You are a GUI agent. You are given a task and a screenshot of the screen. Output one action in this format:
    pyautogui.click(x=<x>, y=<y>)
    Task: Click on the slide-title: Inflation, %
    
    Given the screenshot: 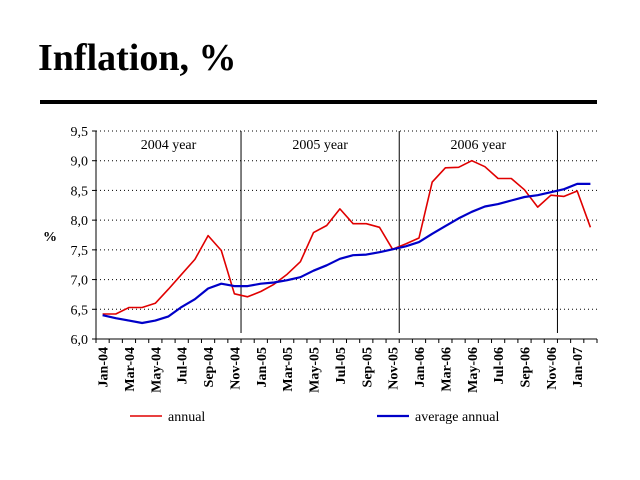 What is the action you would take?
    pyautogui.click(x=137, y=58)
    